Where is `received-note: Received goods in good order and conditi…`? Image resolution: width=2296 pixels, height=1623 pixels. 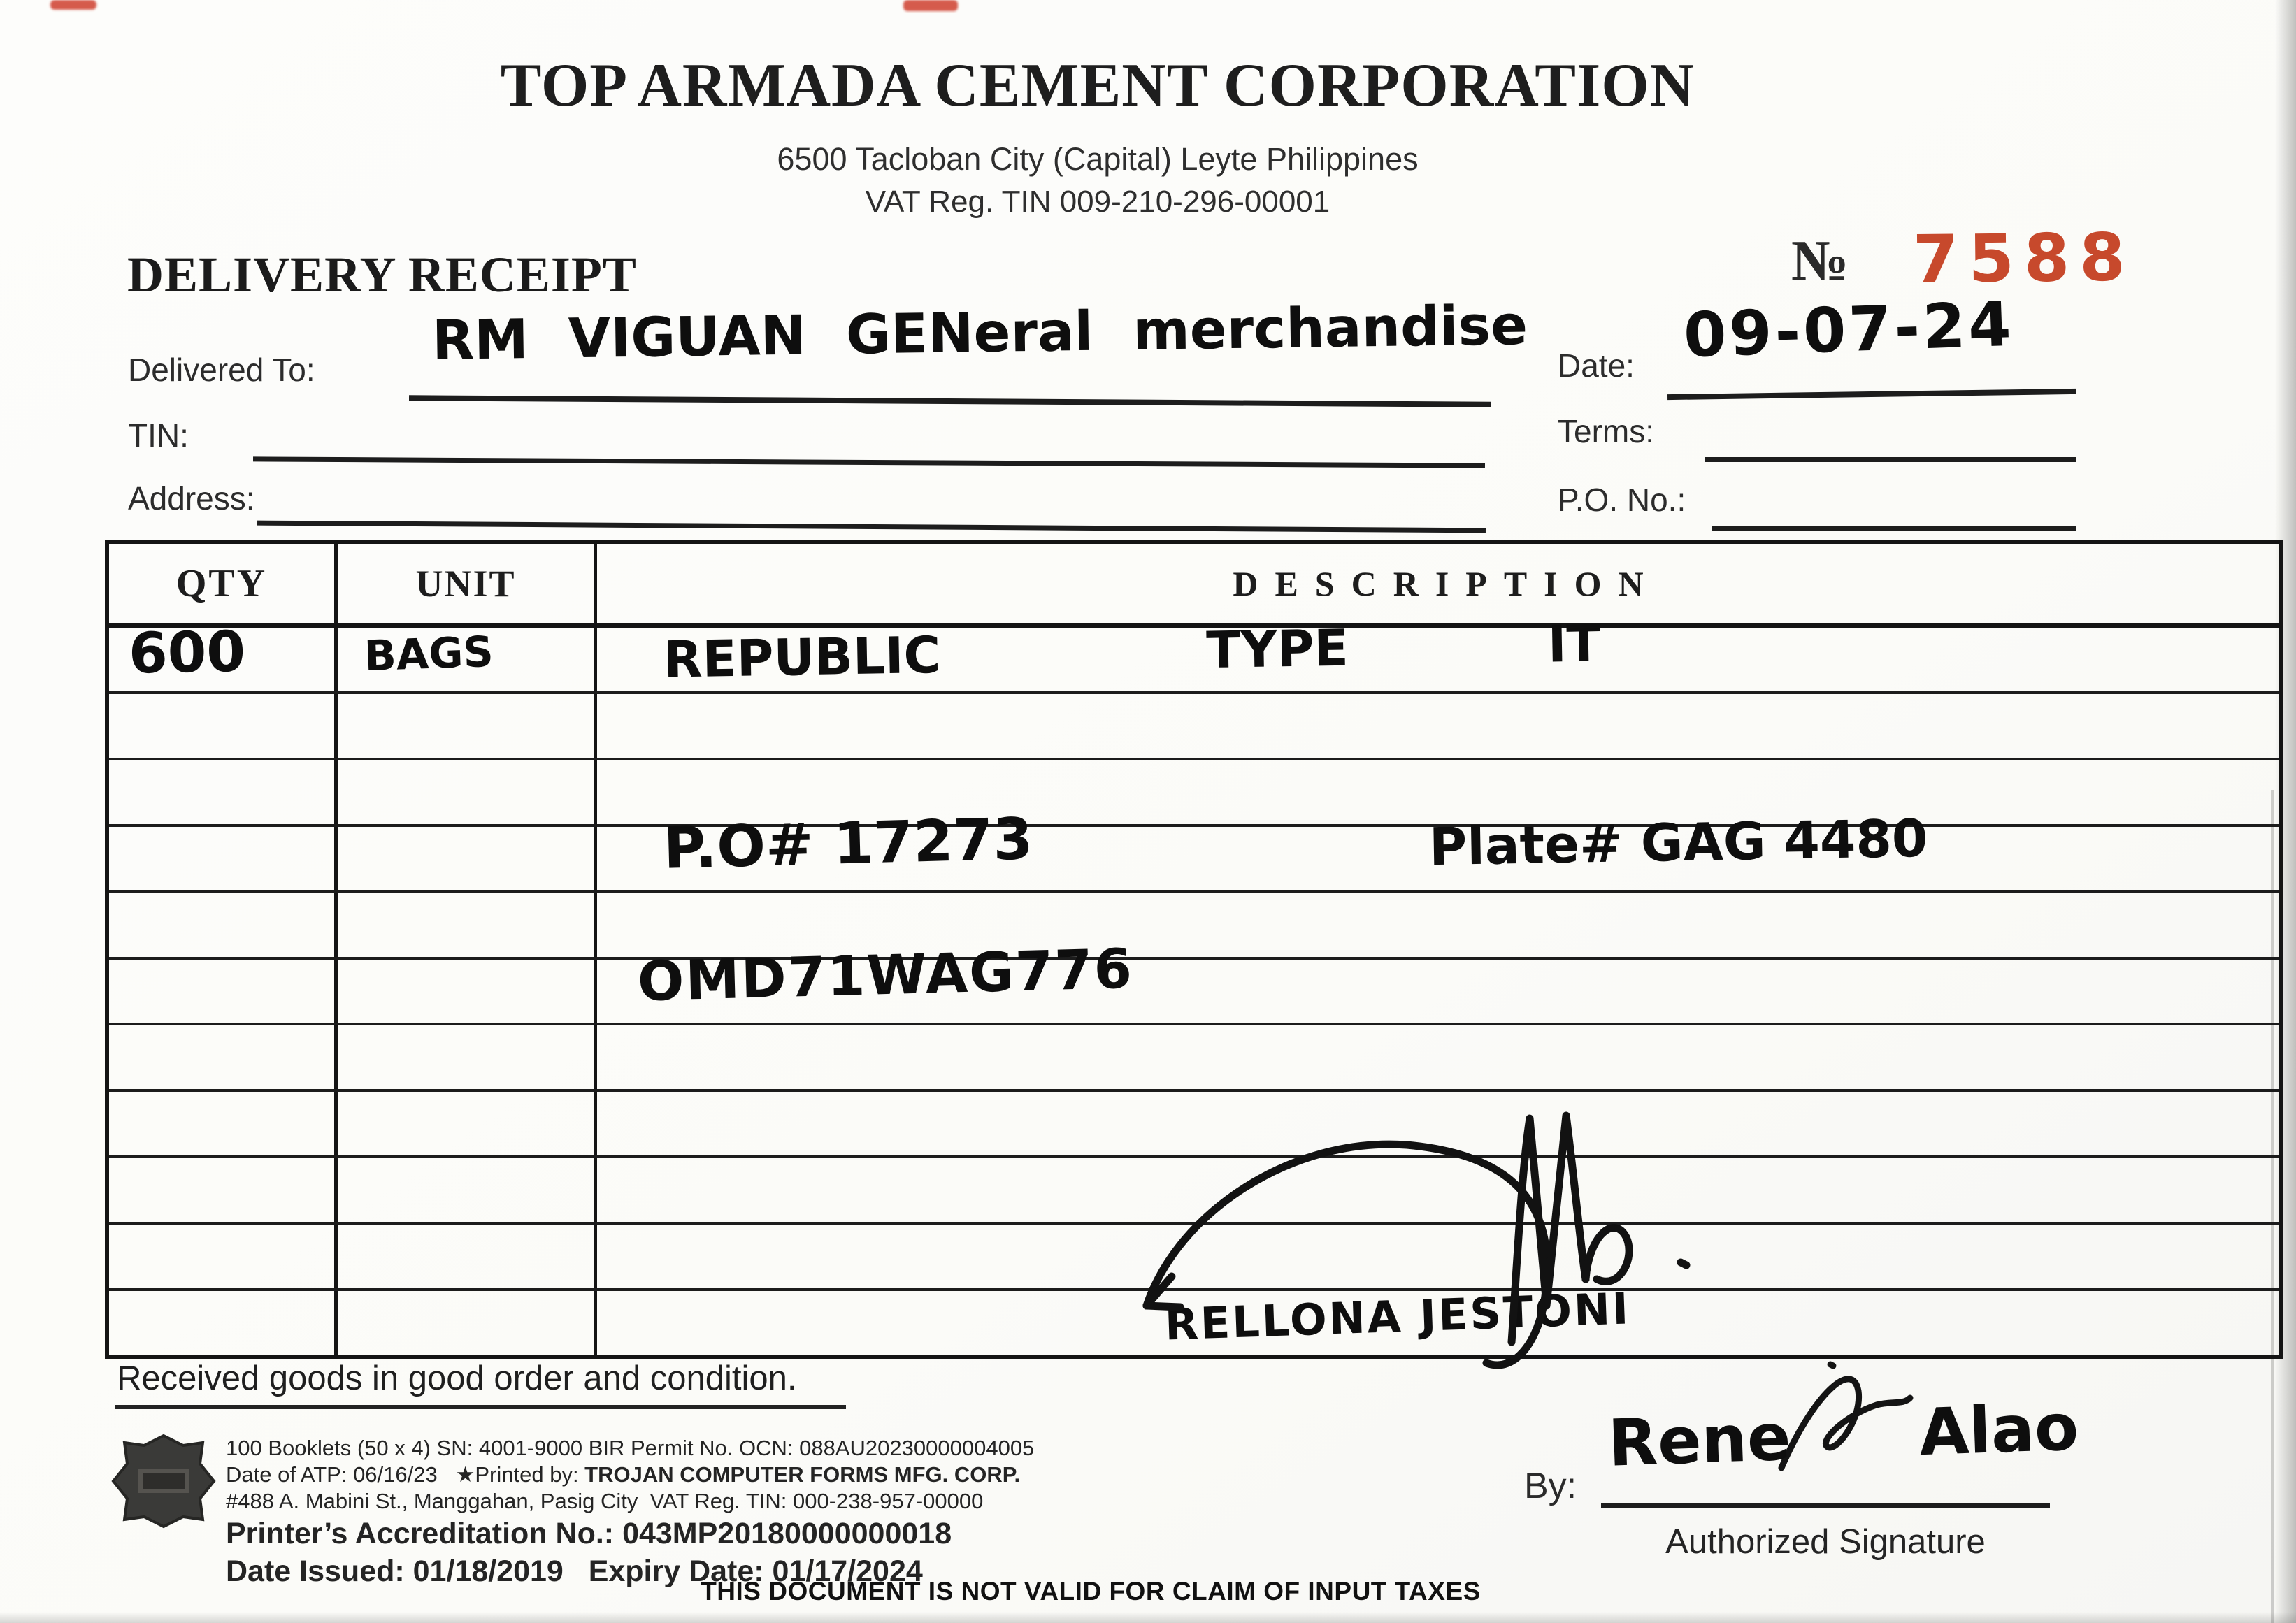
received-note: Received goods in good order and conditi… is located at coordinates (480, 1384).